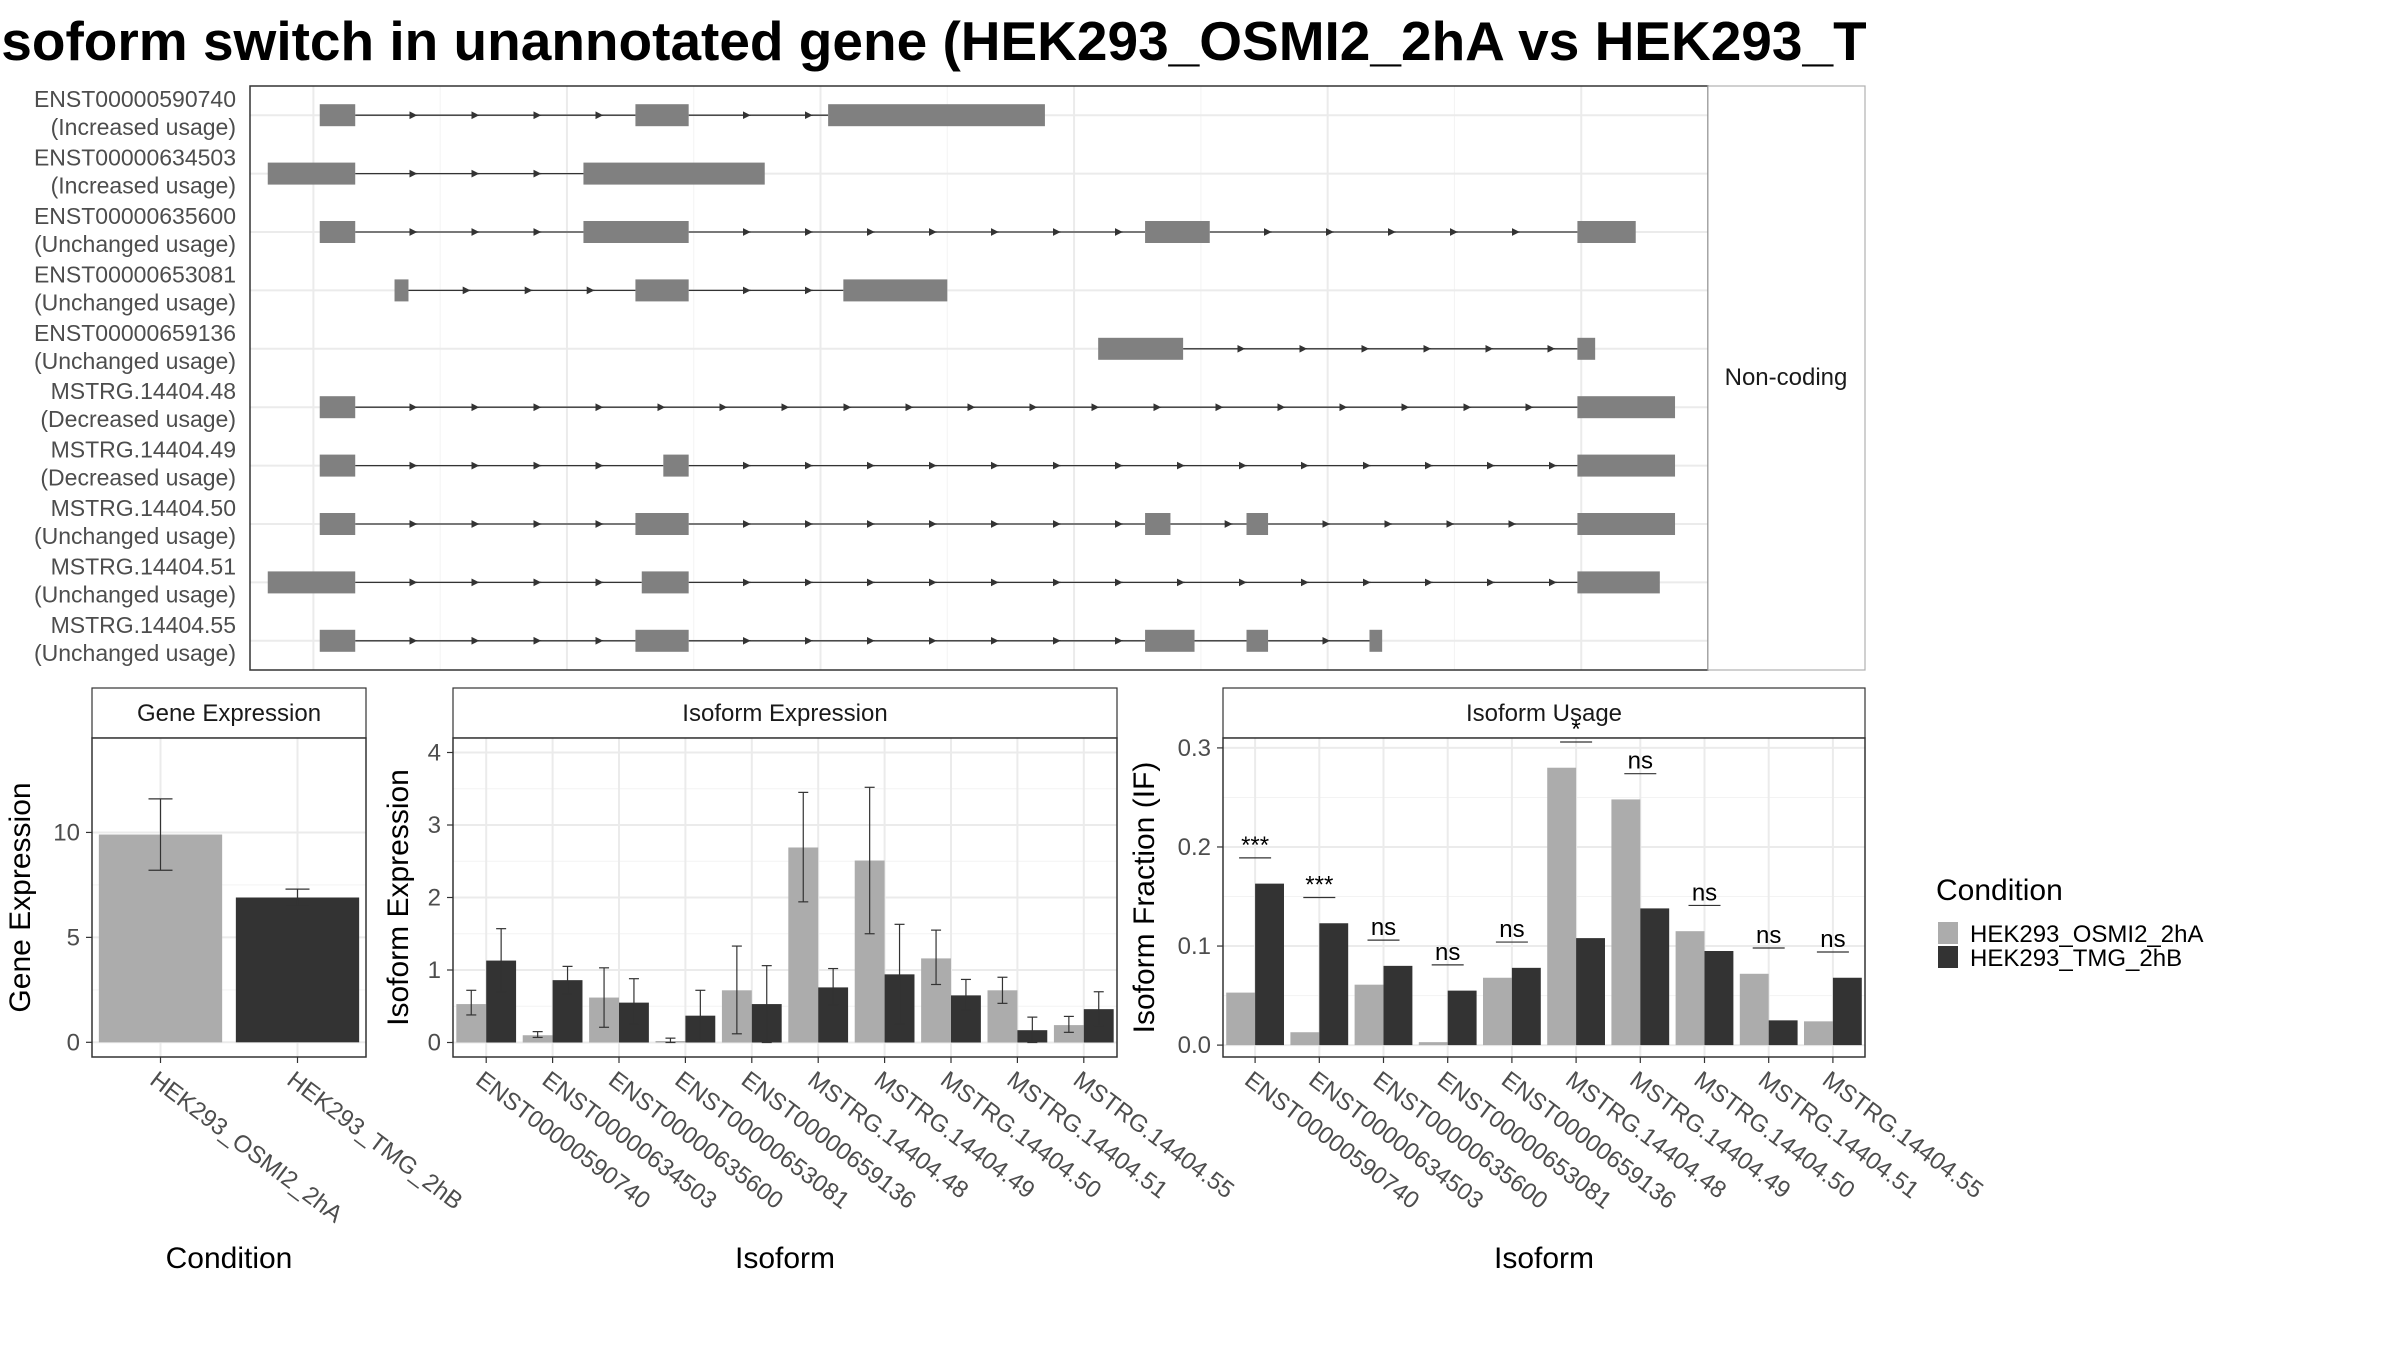  Describe the element at coordinates (1194, 946) in the screenshot. I see `isoform-usage-ytick-label: 0.1` at that location.